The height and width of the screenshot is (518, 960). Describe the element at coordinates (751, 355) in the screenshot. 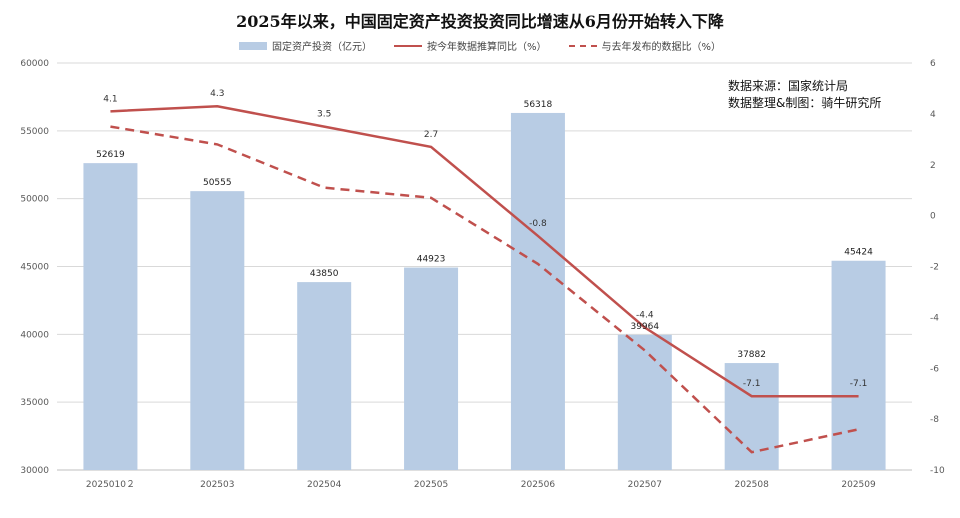

I see `bar-value-label: 37882` at that location.